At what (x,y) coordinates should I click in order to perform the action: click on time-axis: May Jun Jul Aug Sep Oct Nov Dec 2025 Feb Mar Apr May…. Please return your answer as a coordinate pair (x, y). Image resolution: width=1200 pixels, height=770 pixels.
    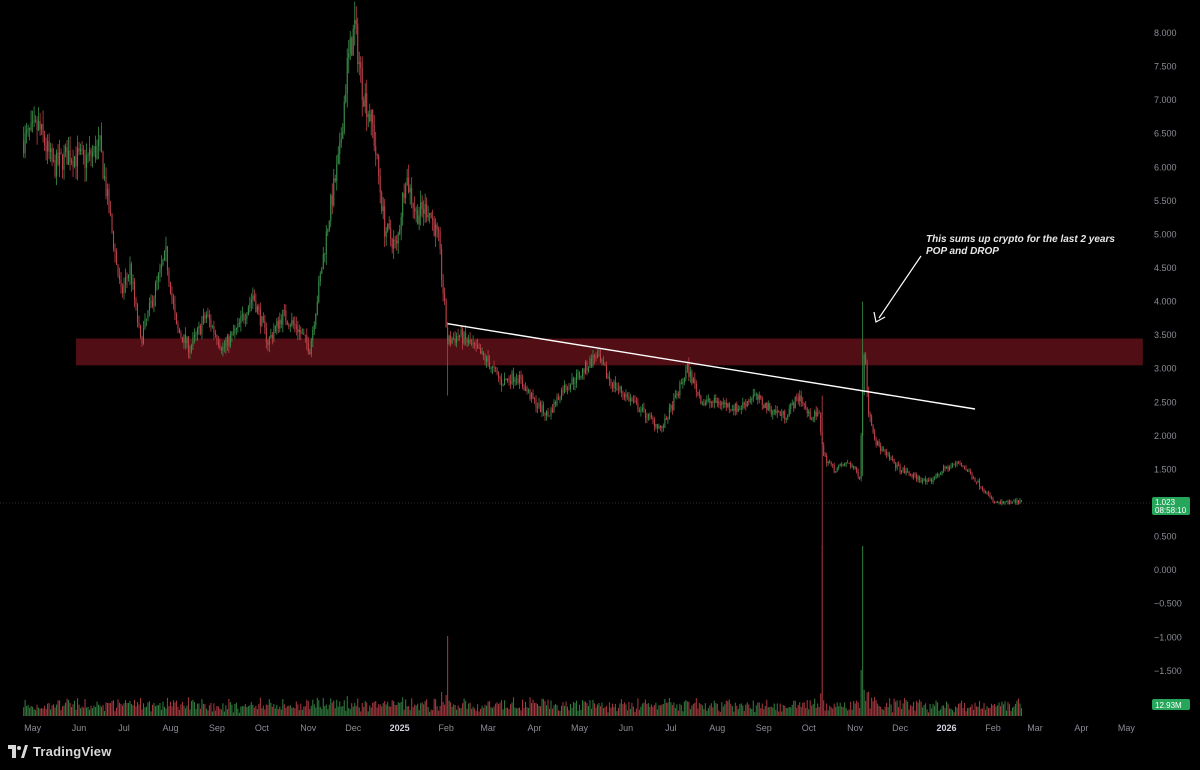
    Looking at the image, I should click on (579, 728).